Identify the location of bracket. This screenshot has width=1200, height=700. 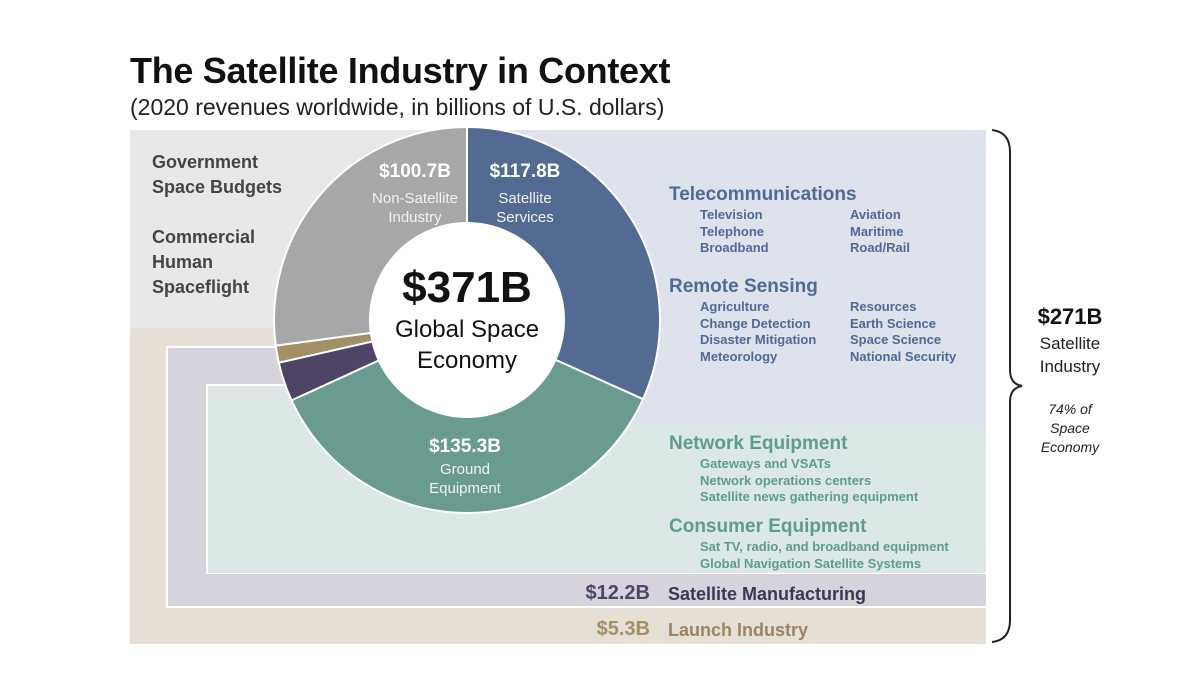
(1007, 386).